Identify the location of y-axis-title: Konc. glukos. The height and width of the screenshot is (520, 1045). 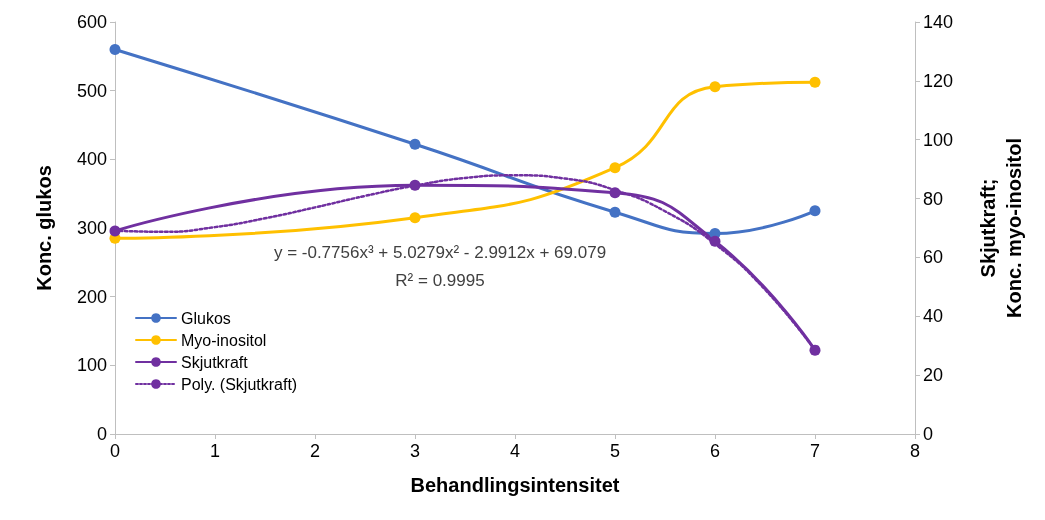
(44, 228).